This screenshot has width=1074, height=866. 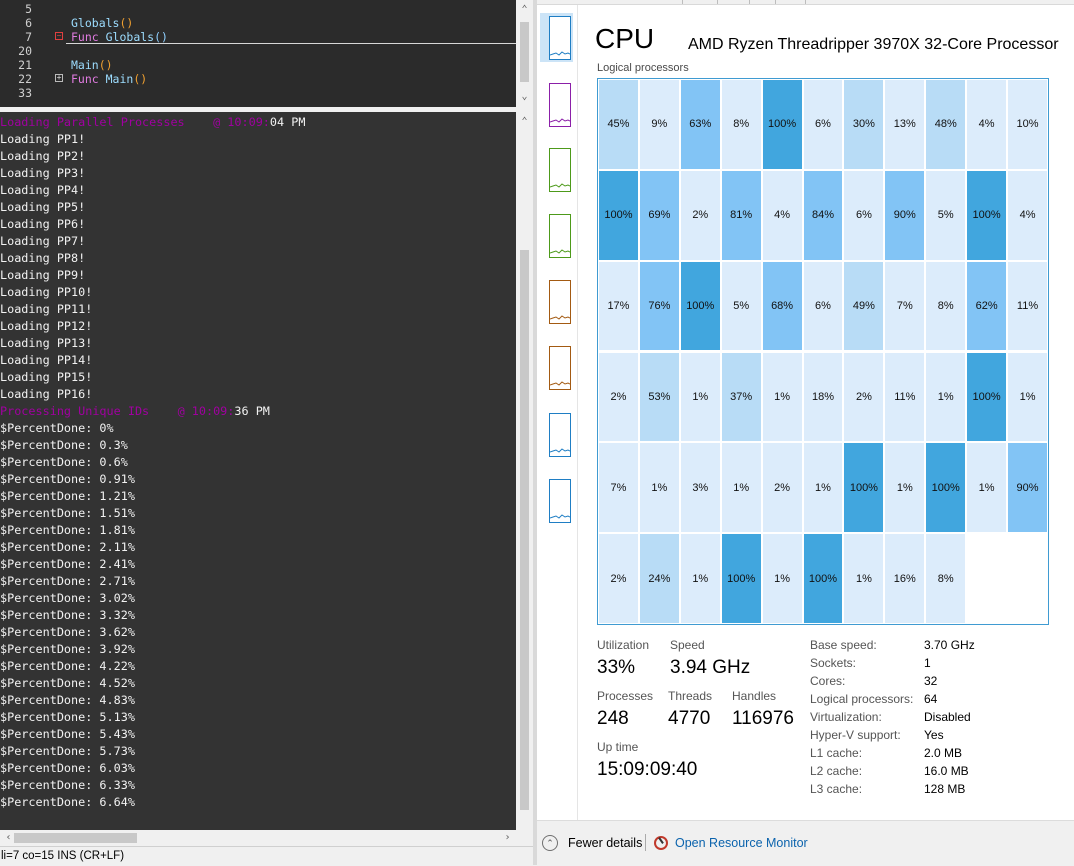 What do you see at coordinates (67, 751) in the screenshot?
I see `console-line: $PercentDone: 5.73%` at bounding box center [67, 751].